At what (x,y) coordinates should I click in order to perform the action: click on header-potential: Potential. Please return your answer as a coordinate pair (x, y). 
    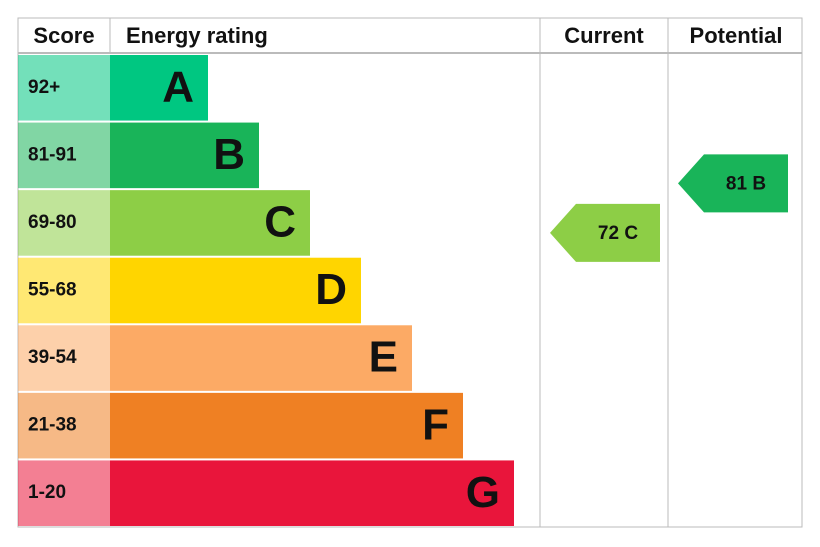
    Looking at the image, I should click on (736, 35).